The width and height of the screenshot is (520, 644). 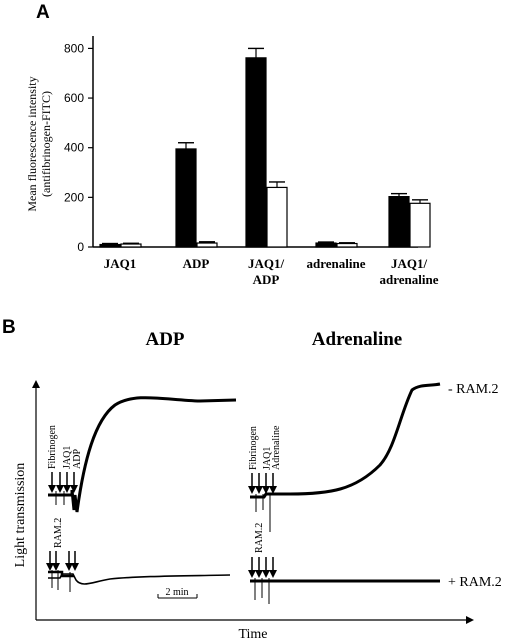 What do you see at coordinates (276, 447) in the screenshot?
I see `adrenaline-adrenaline-label: Adrenaline` at bounding box center [276, 447].